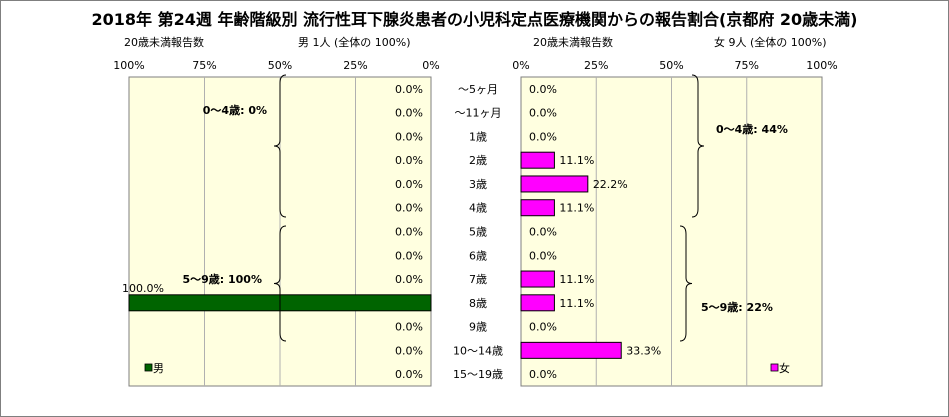 The width and height of the screenshot is (949, 417). I want to click on right-group-label-5-9: 5～9歳: 22%, so click(737, 307).